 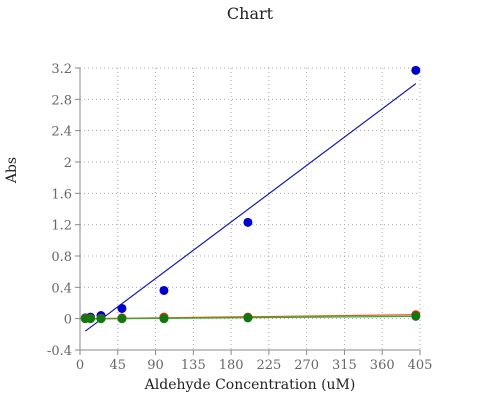 What do you see at coordinates (61, 226) in the screenshot?
I see `y-tick-label: 1.2` at bounding box center [61, 226].